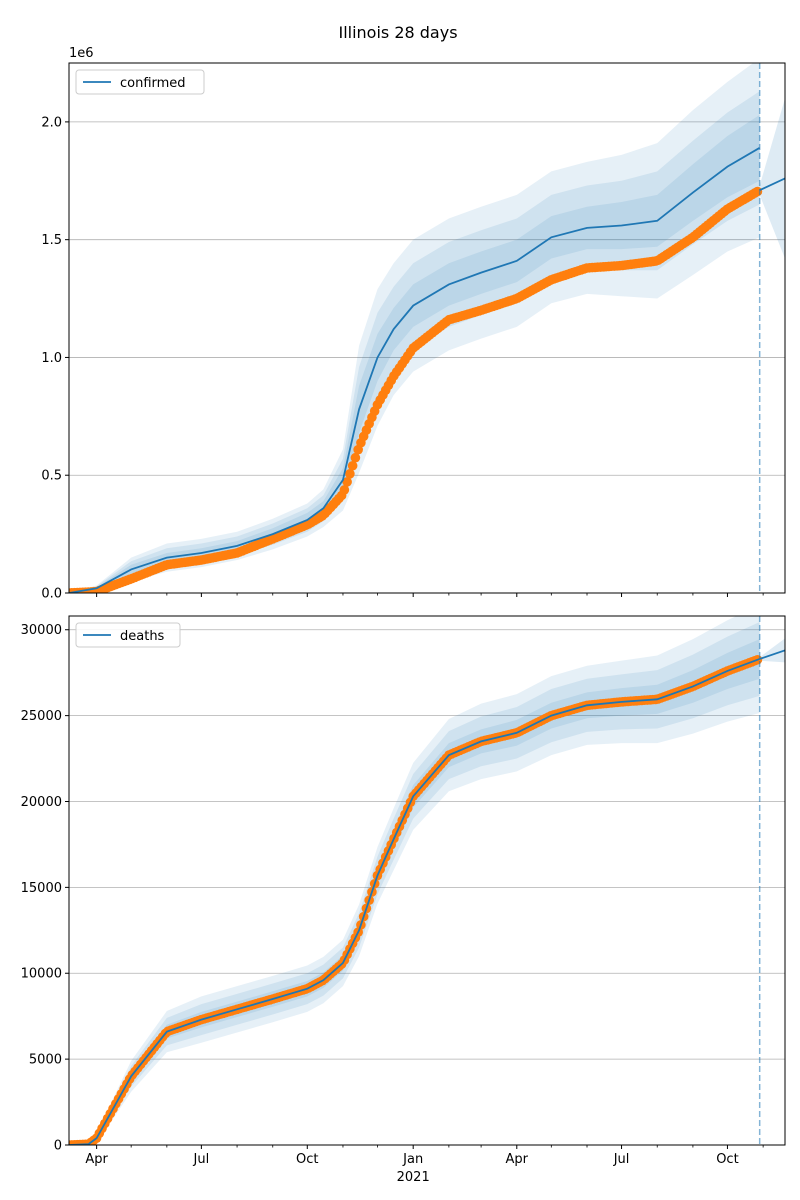  I want to click on legend: confirmed, so click(140, 82).